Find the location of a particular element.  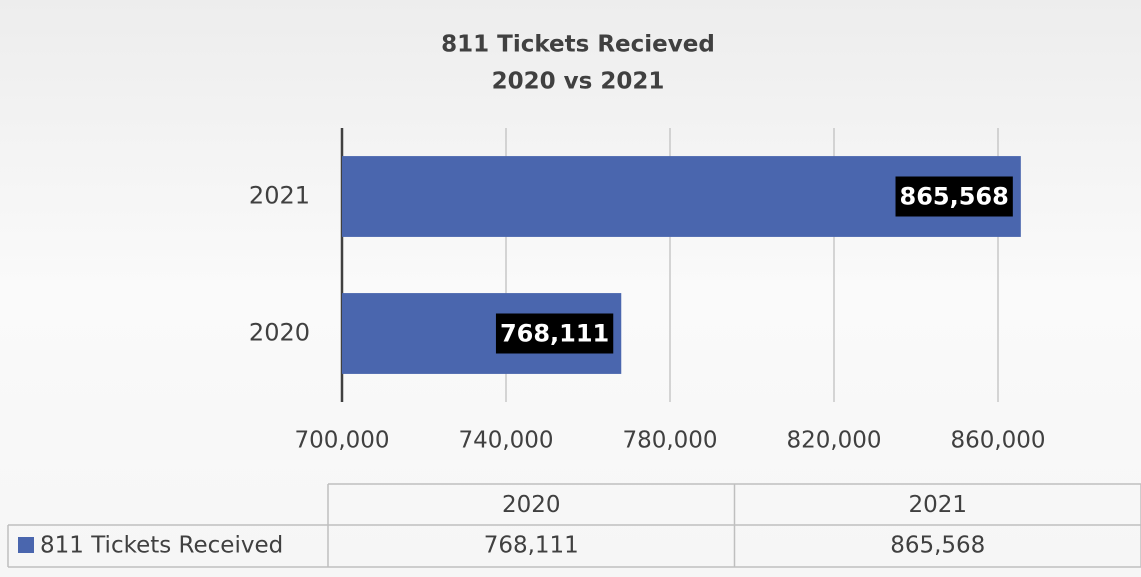

x-tick-label: 780,000 is located at coordinates (669, 441).